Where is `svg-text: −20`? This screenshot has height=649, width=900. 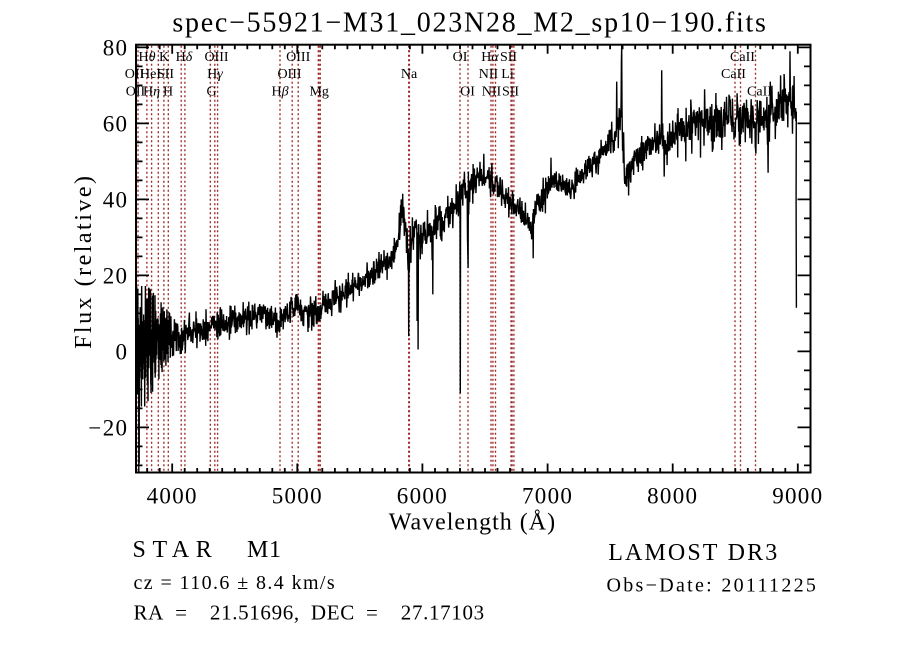
svg-text: −20 is located at coordinates (108, 427).